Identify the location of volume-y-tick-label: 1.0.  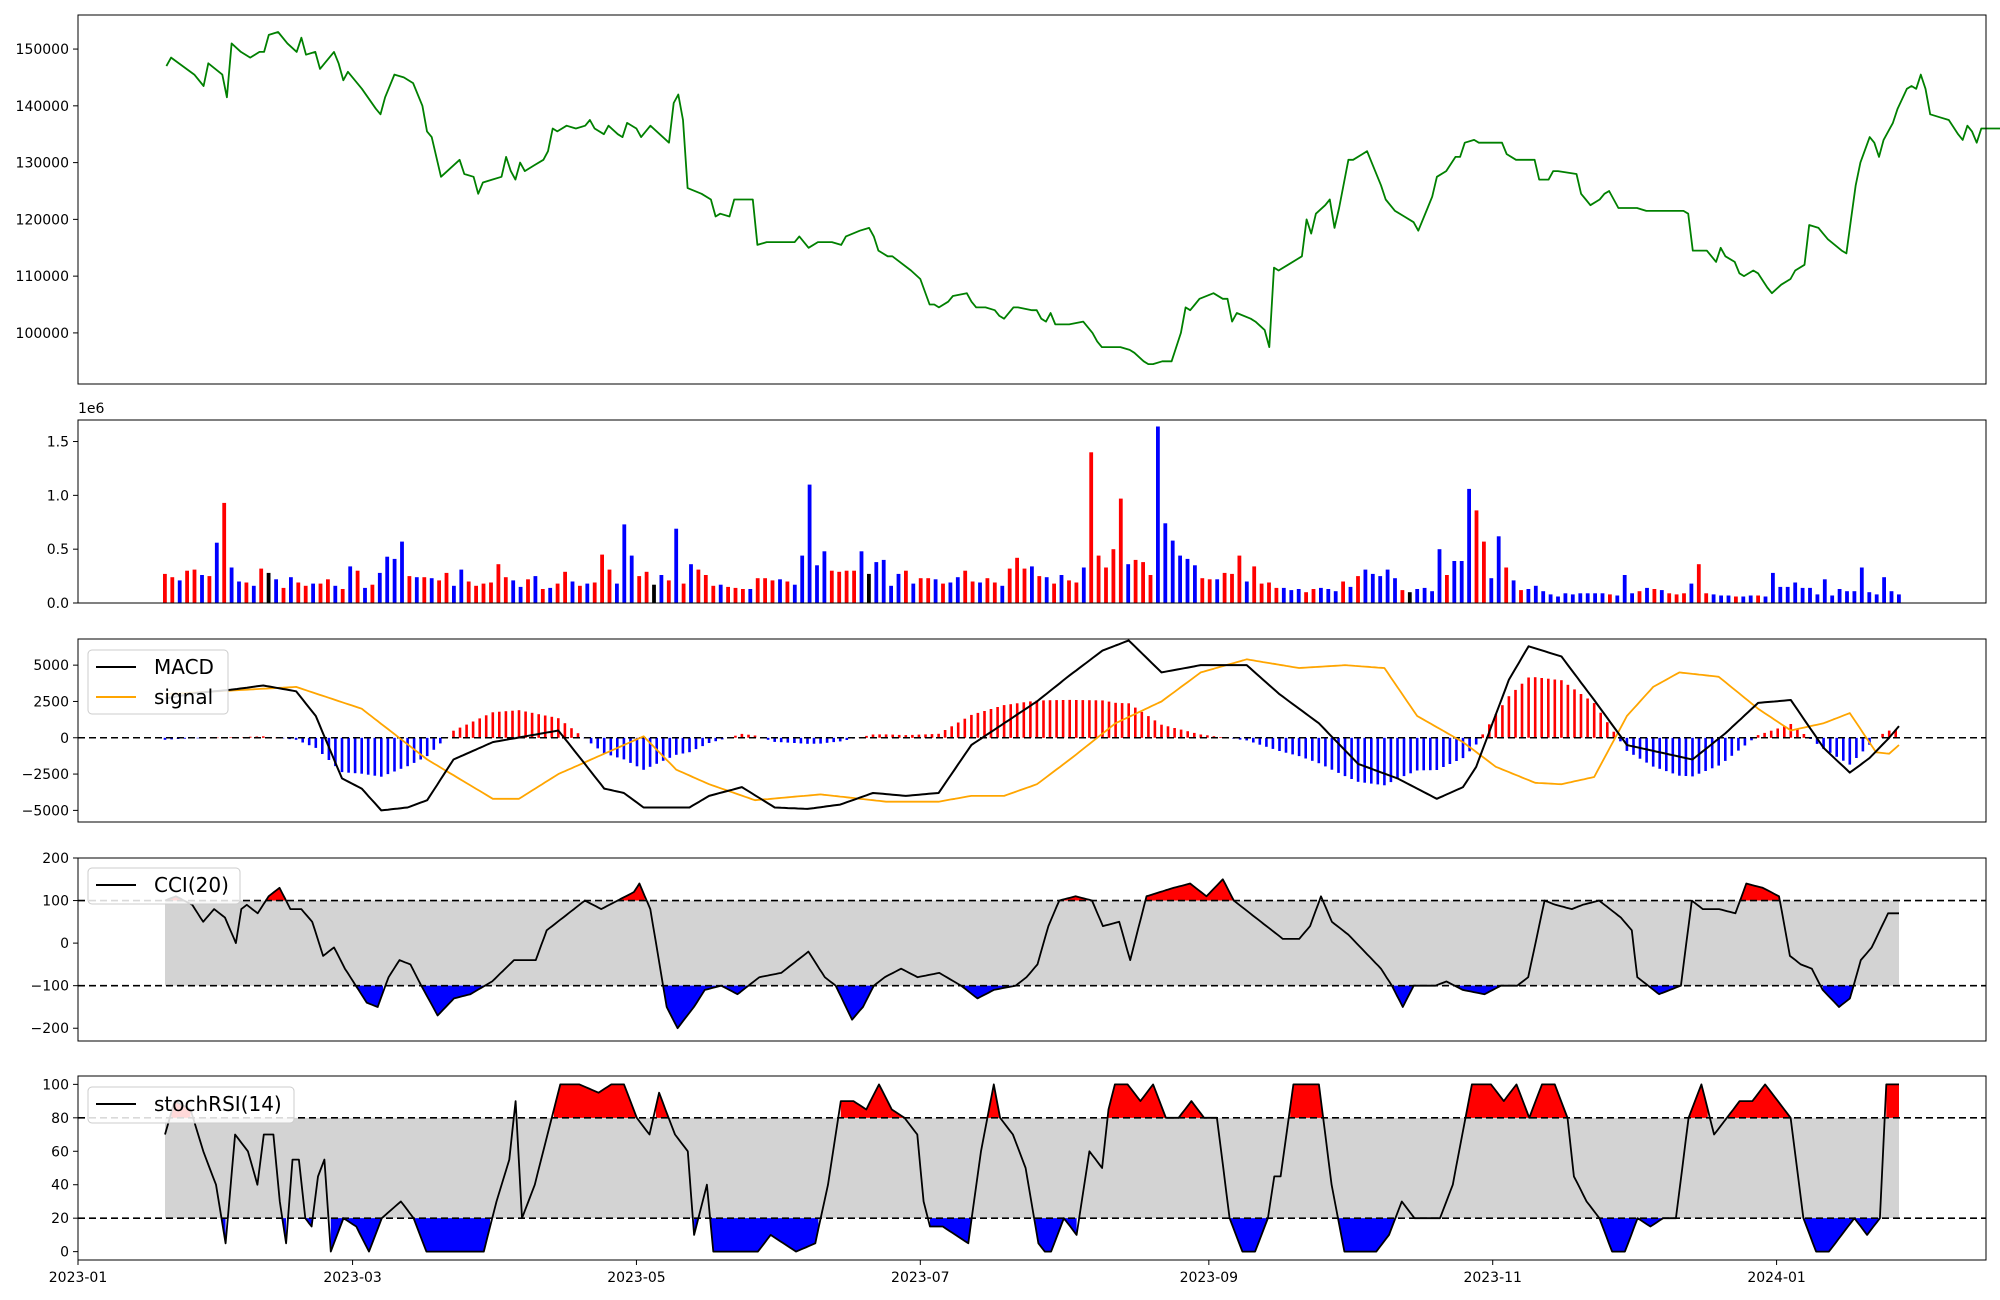
(58, 496).